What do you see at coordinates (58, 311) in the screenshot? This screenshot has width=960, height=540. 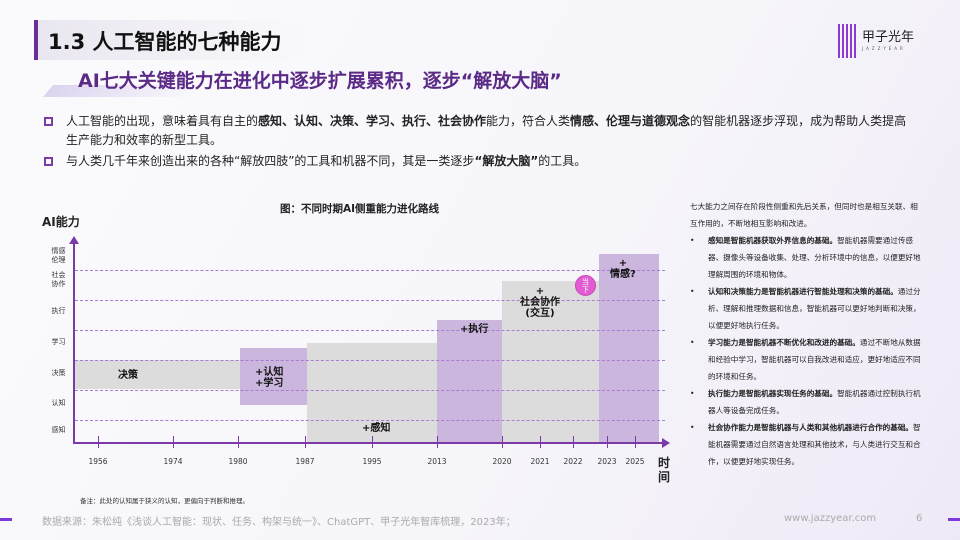 I see `y-tick-label: 执行` at bounding box center [58, 311].